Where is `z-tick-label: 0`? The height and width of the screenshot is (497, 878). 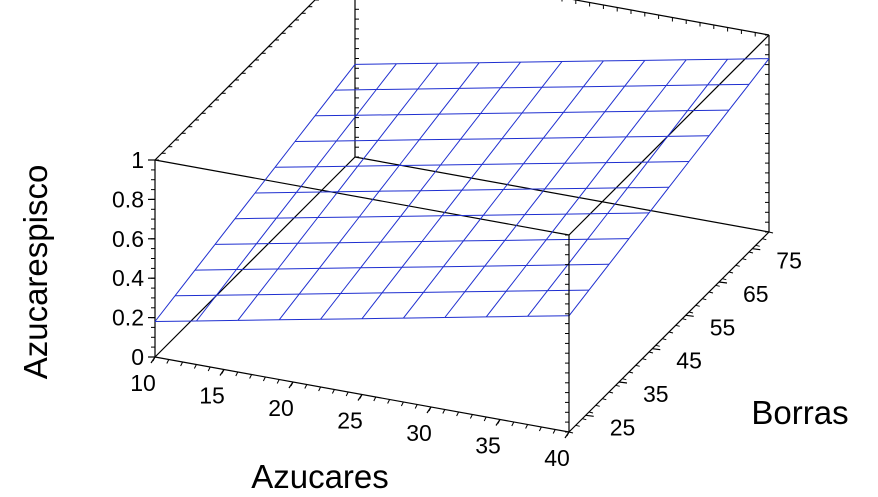 z-tick-label: 0 is located at coordinates (137, 357).